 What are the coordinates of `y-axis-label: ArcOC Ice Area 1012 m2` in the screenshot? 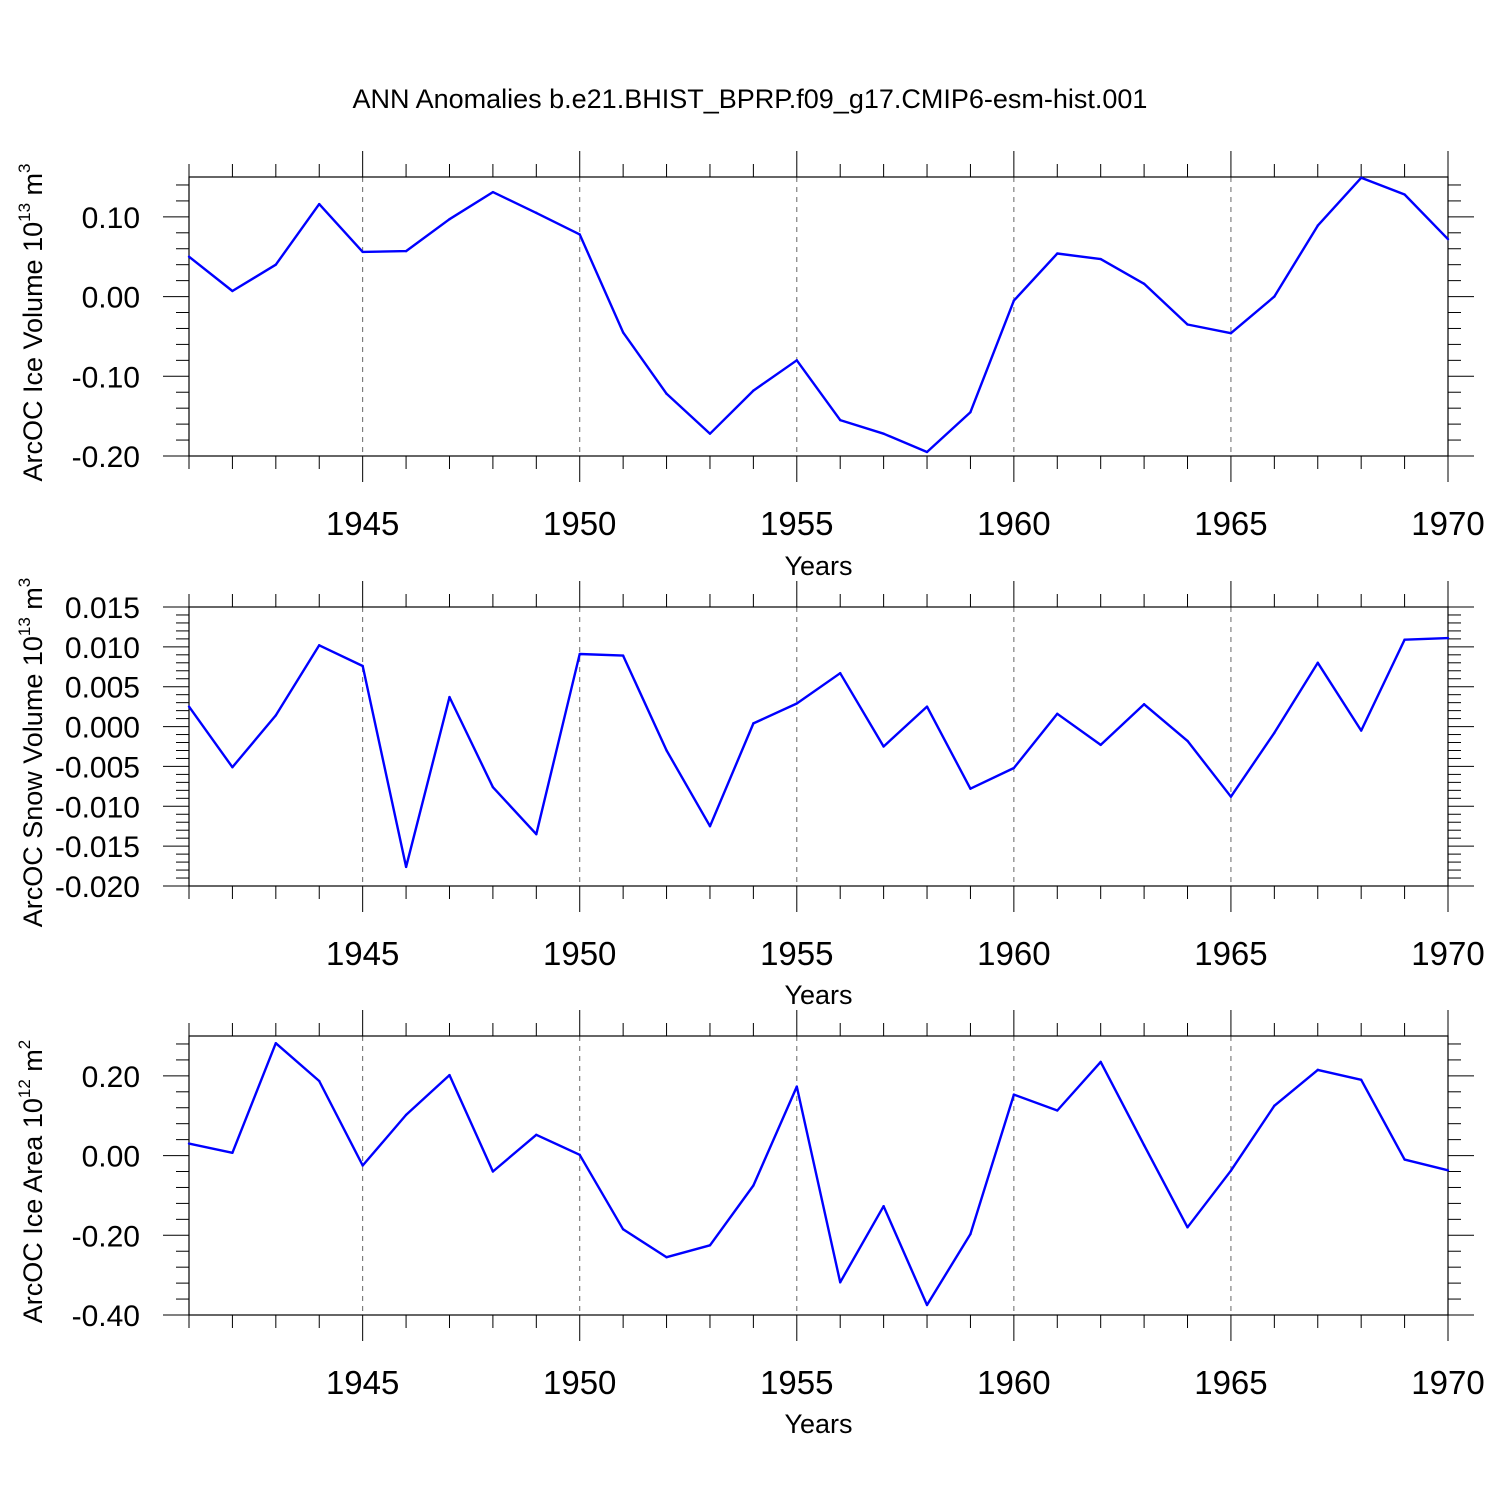 It's located at (31, 1182).